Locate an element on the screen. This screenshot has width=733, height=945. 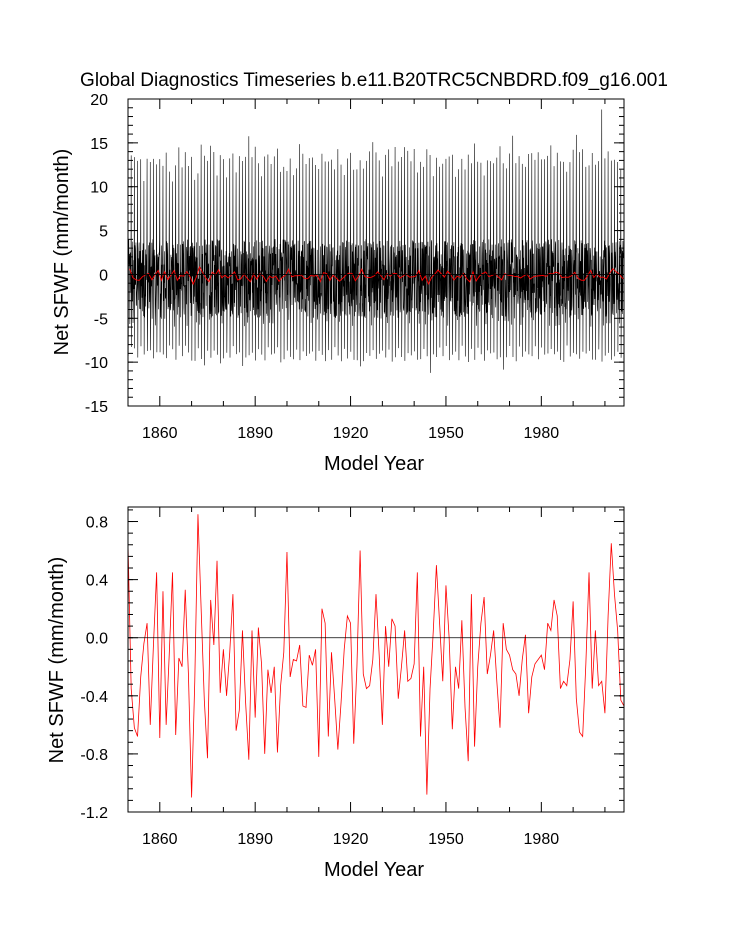
y-tick-label: 10 is located at coordinates (99, 188).